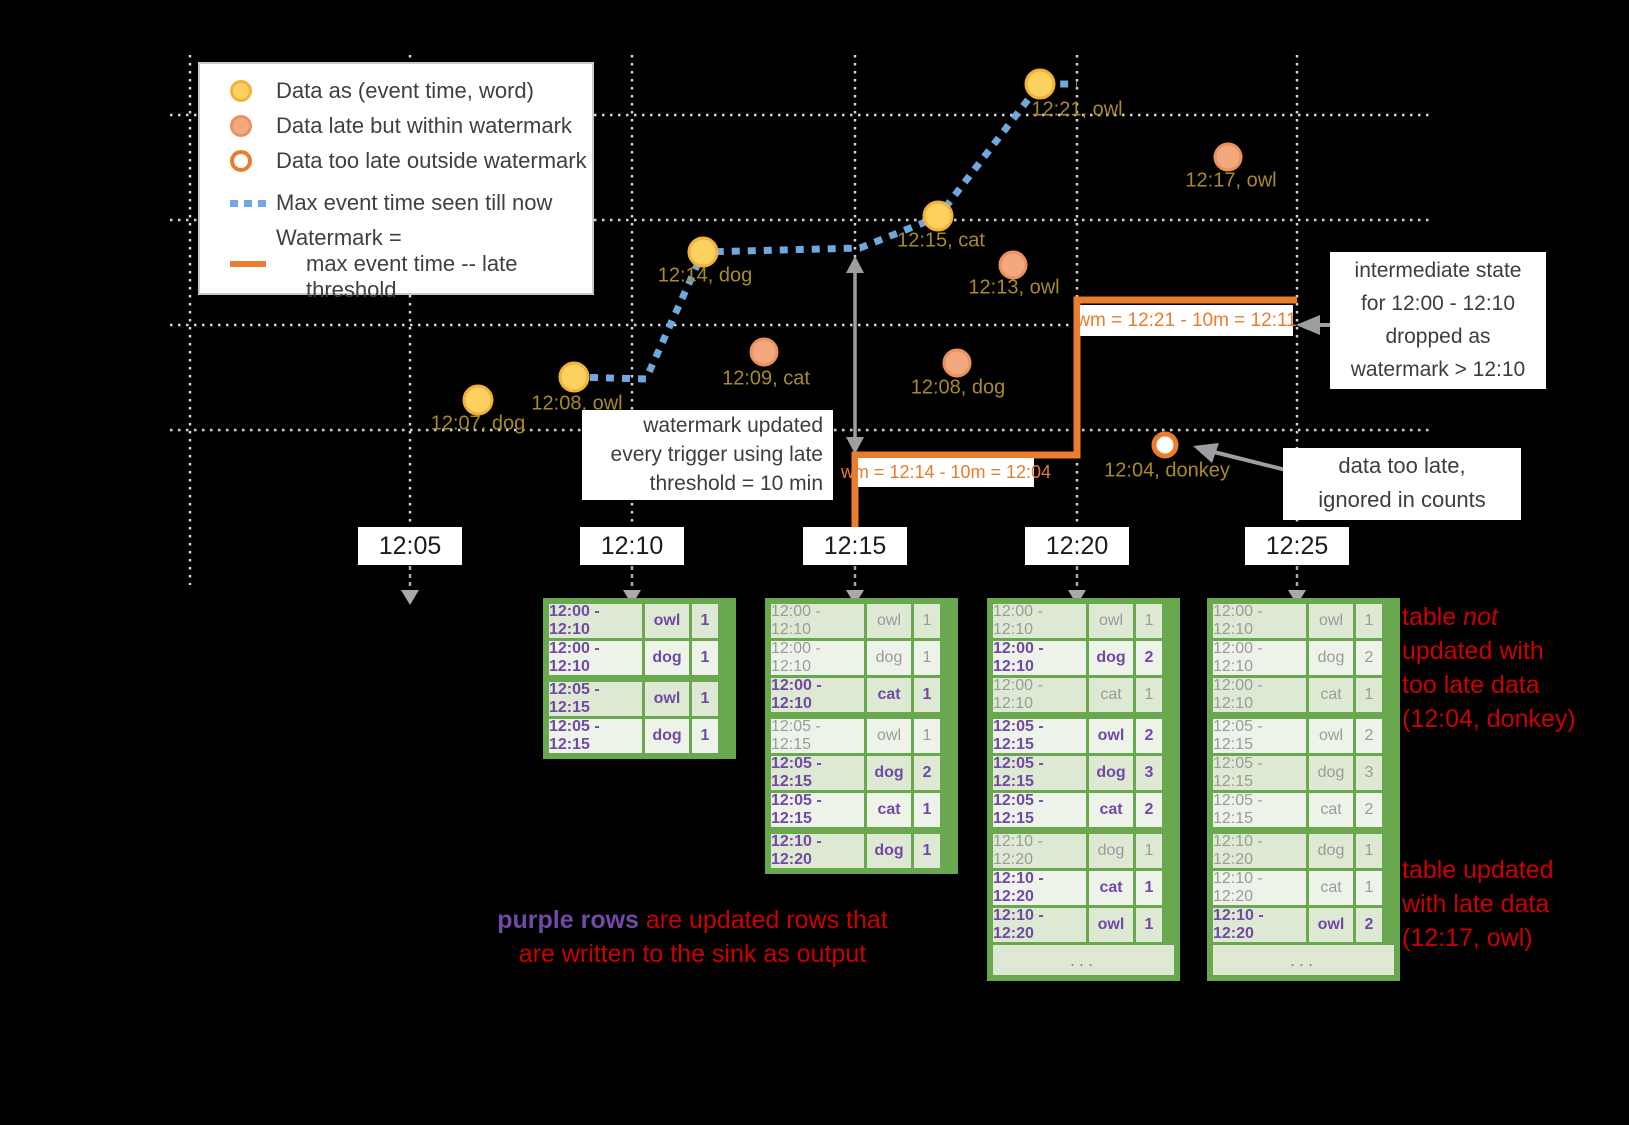 The image size is (1629, 1125). What do you see at coordinates (861, 772) in the screenshot?
I see `table-row: 12:05 - 12:15 dog 2` at bounding box center [861, 772].